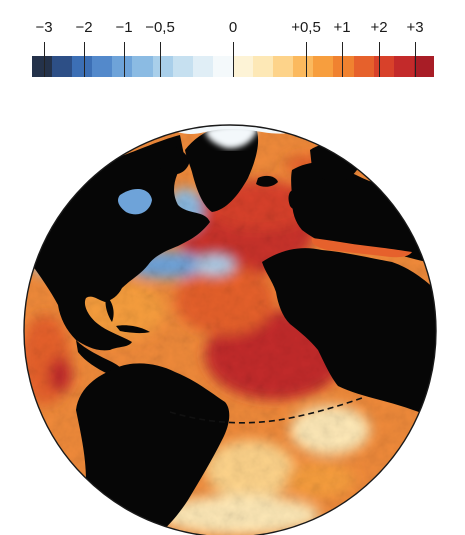 This screenshot has width=465, height=535. I want to click on legend-tick-label-plus-3: +3, so click(415, 27).